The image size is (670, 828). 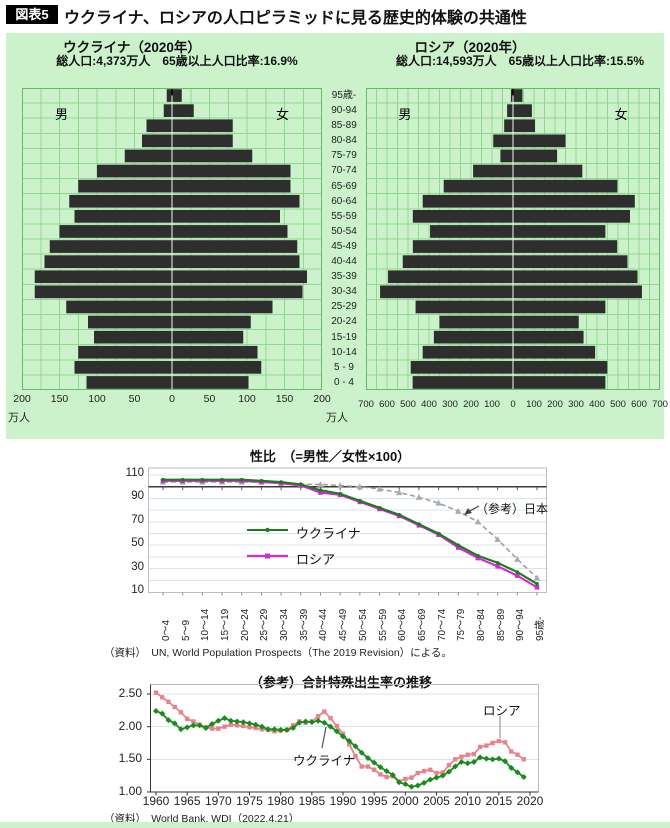 I want to click on sex-ratio-x-tick: 80～84, so click(x=481, y=624).